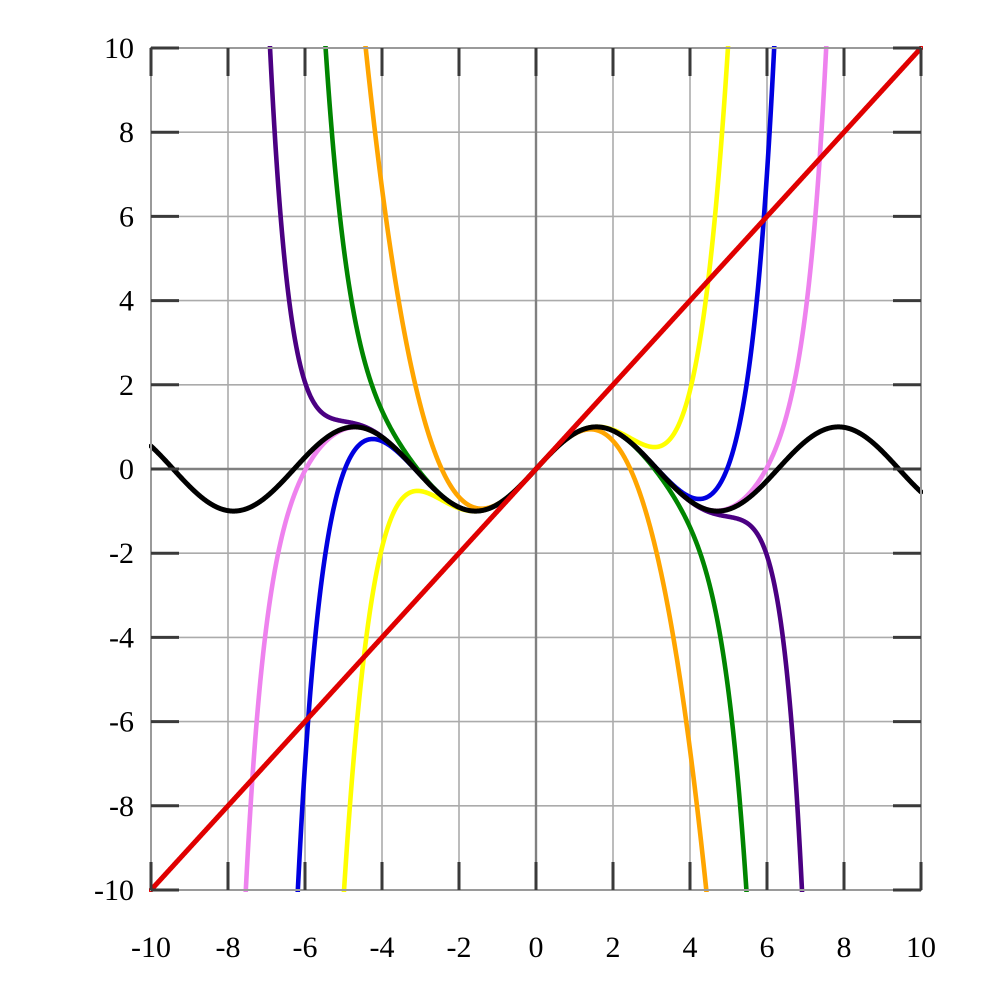 This screenshot has width=1000, height=1000. I want to click on y-tick-label-10: 10, so click(119, 48).